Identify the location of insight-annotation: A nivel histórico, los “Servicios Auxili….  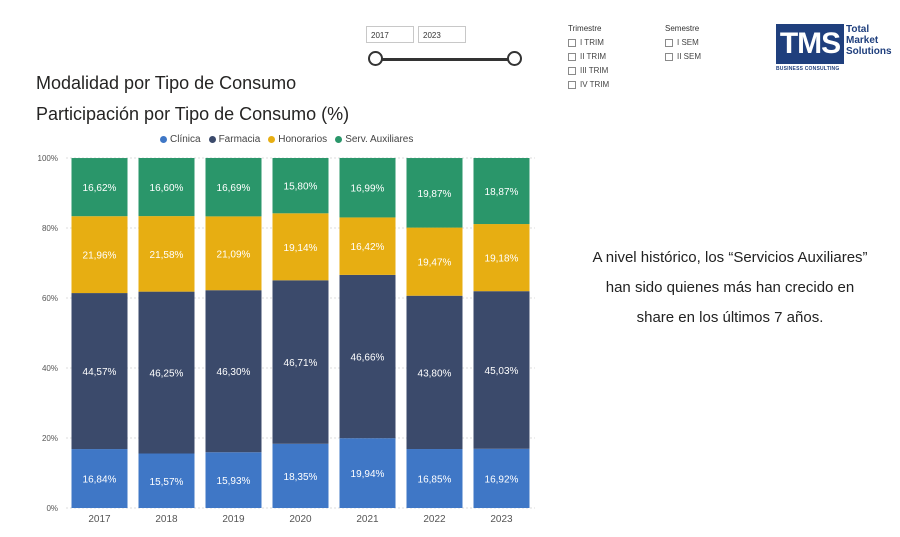
(730, 287).